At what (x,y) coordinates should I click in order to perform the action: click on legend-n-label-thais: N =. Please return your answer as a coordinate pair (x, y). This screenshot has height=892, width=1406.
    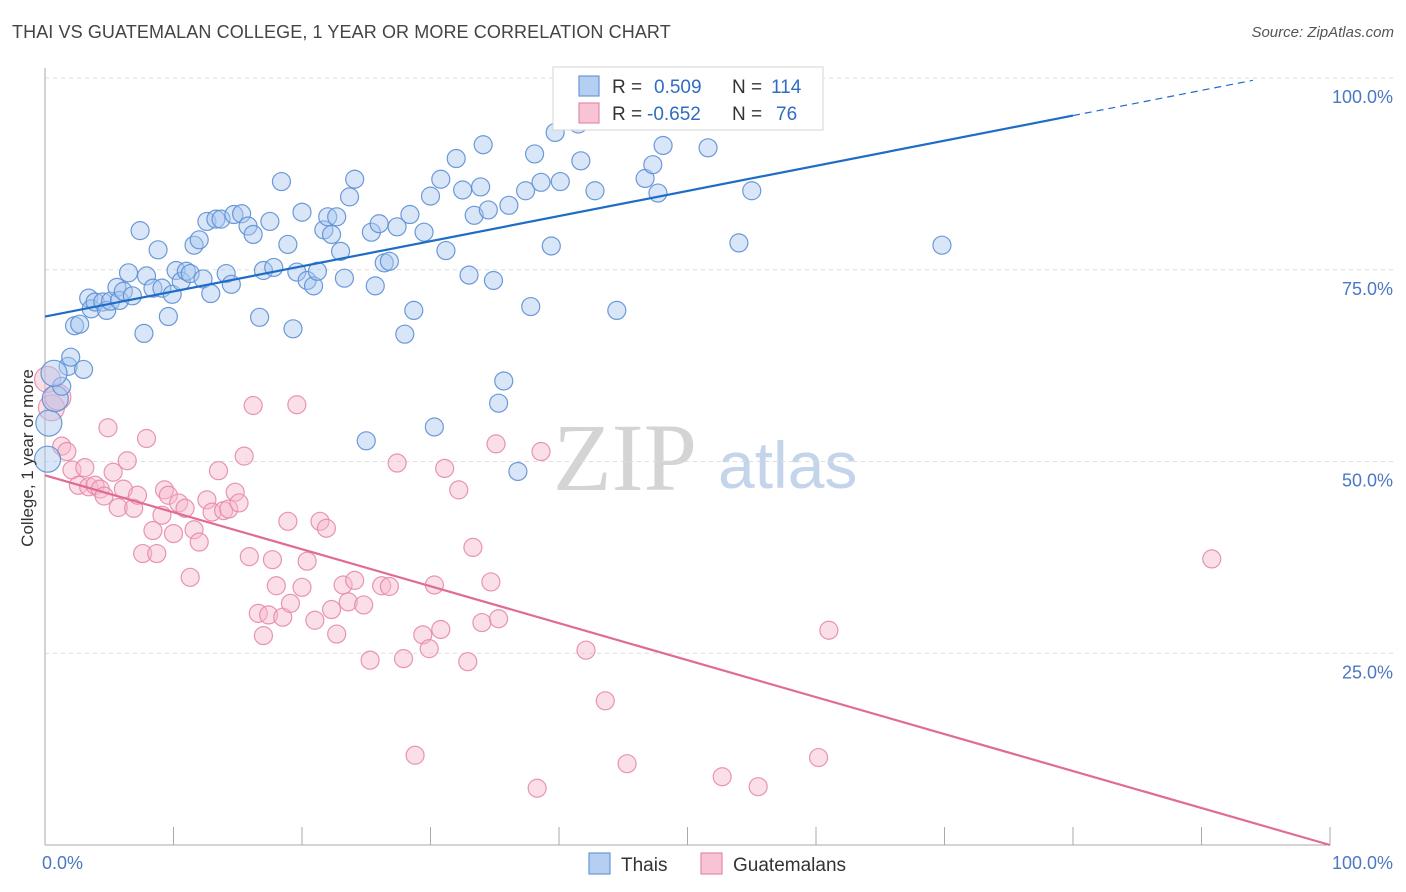
    Looking at the image, I should click on (747, 87).